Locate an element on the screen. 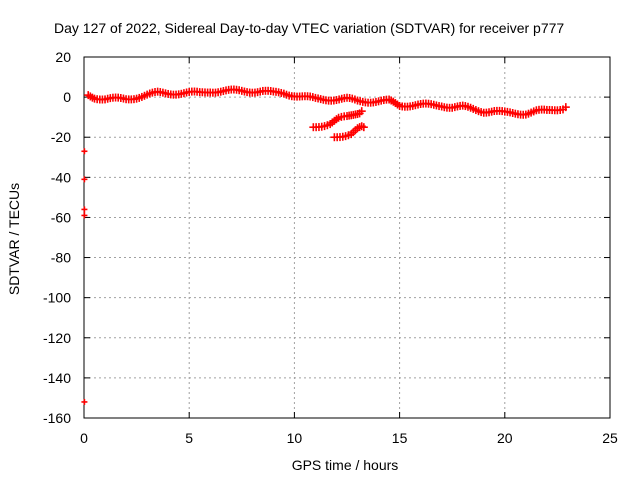 This screenshot has width=640, height=480. x-tick-label: 0 is located at coordinates (84, 438).